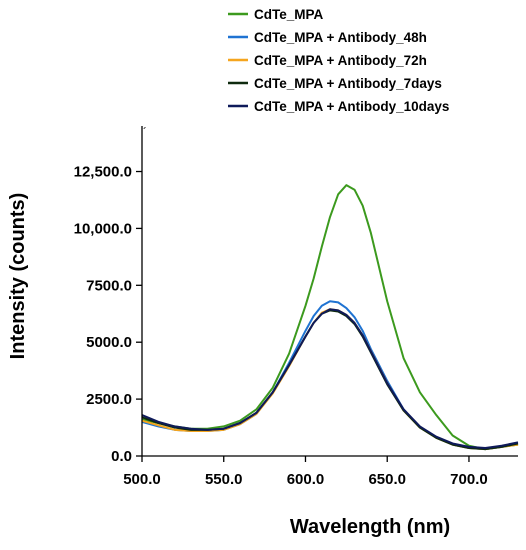 This screenshot has width=526, height=550. Describe the element at coordinates (18, 276) in the screenshot. I see `y-axis-title: Intensity (counts)` at that location.